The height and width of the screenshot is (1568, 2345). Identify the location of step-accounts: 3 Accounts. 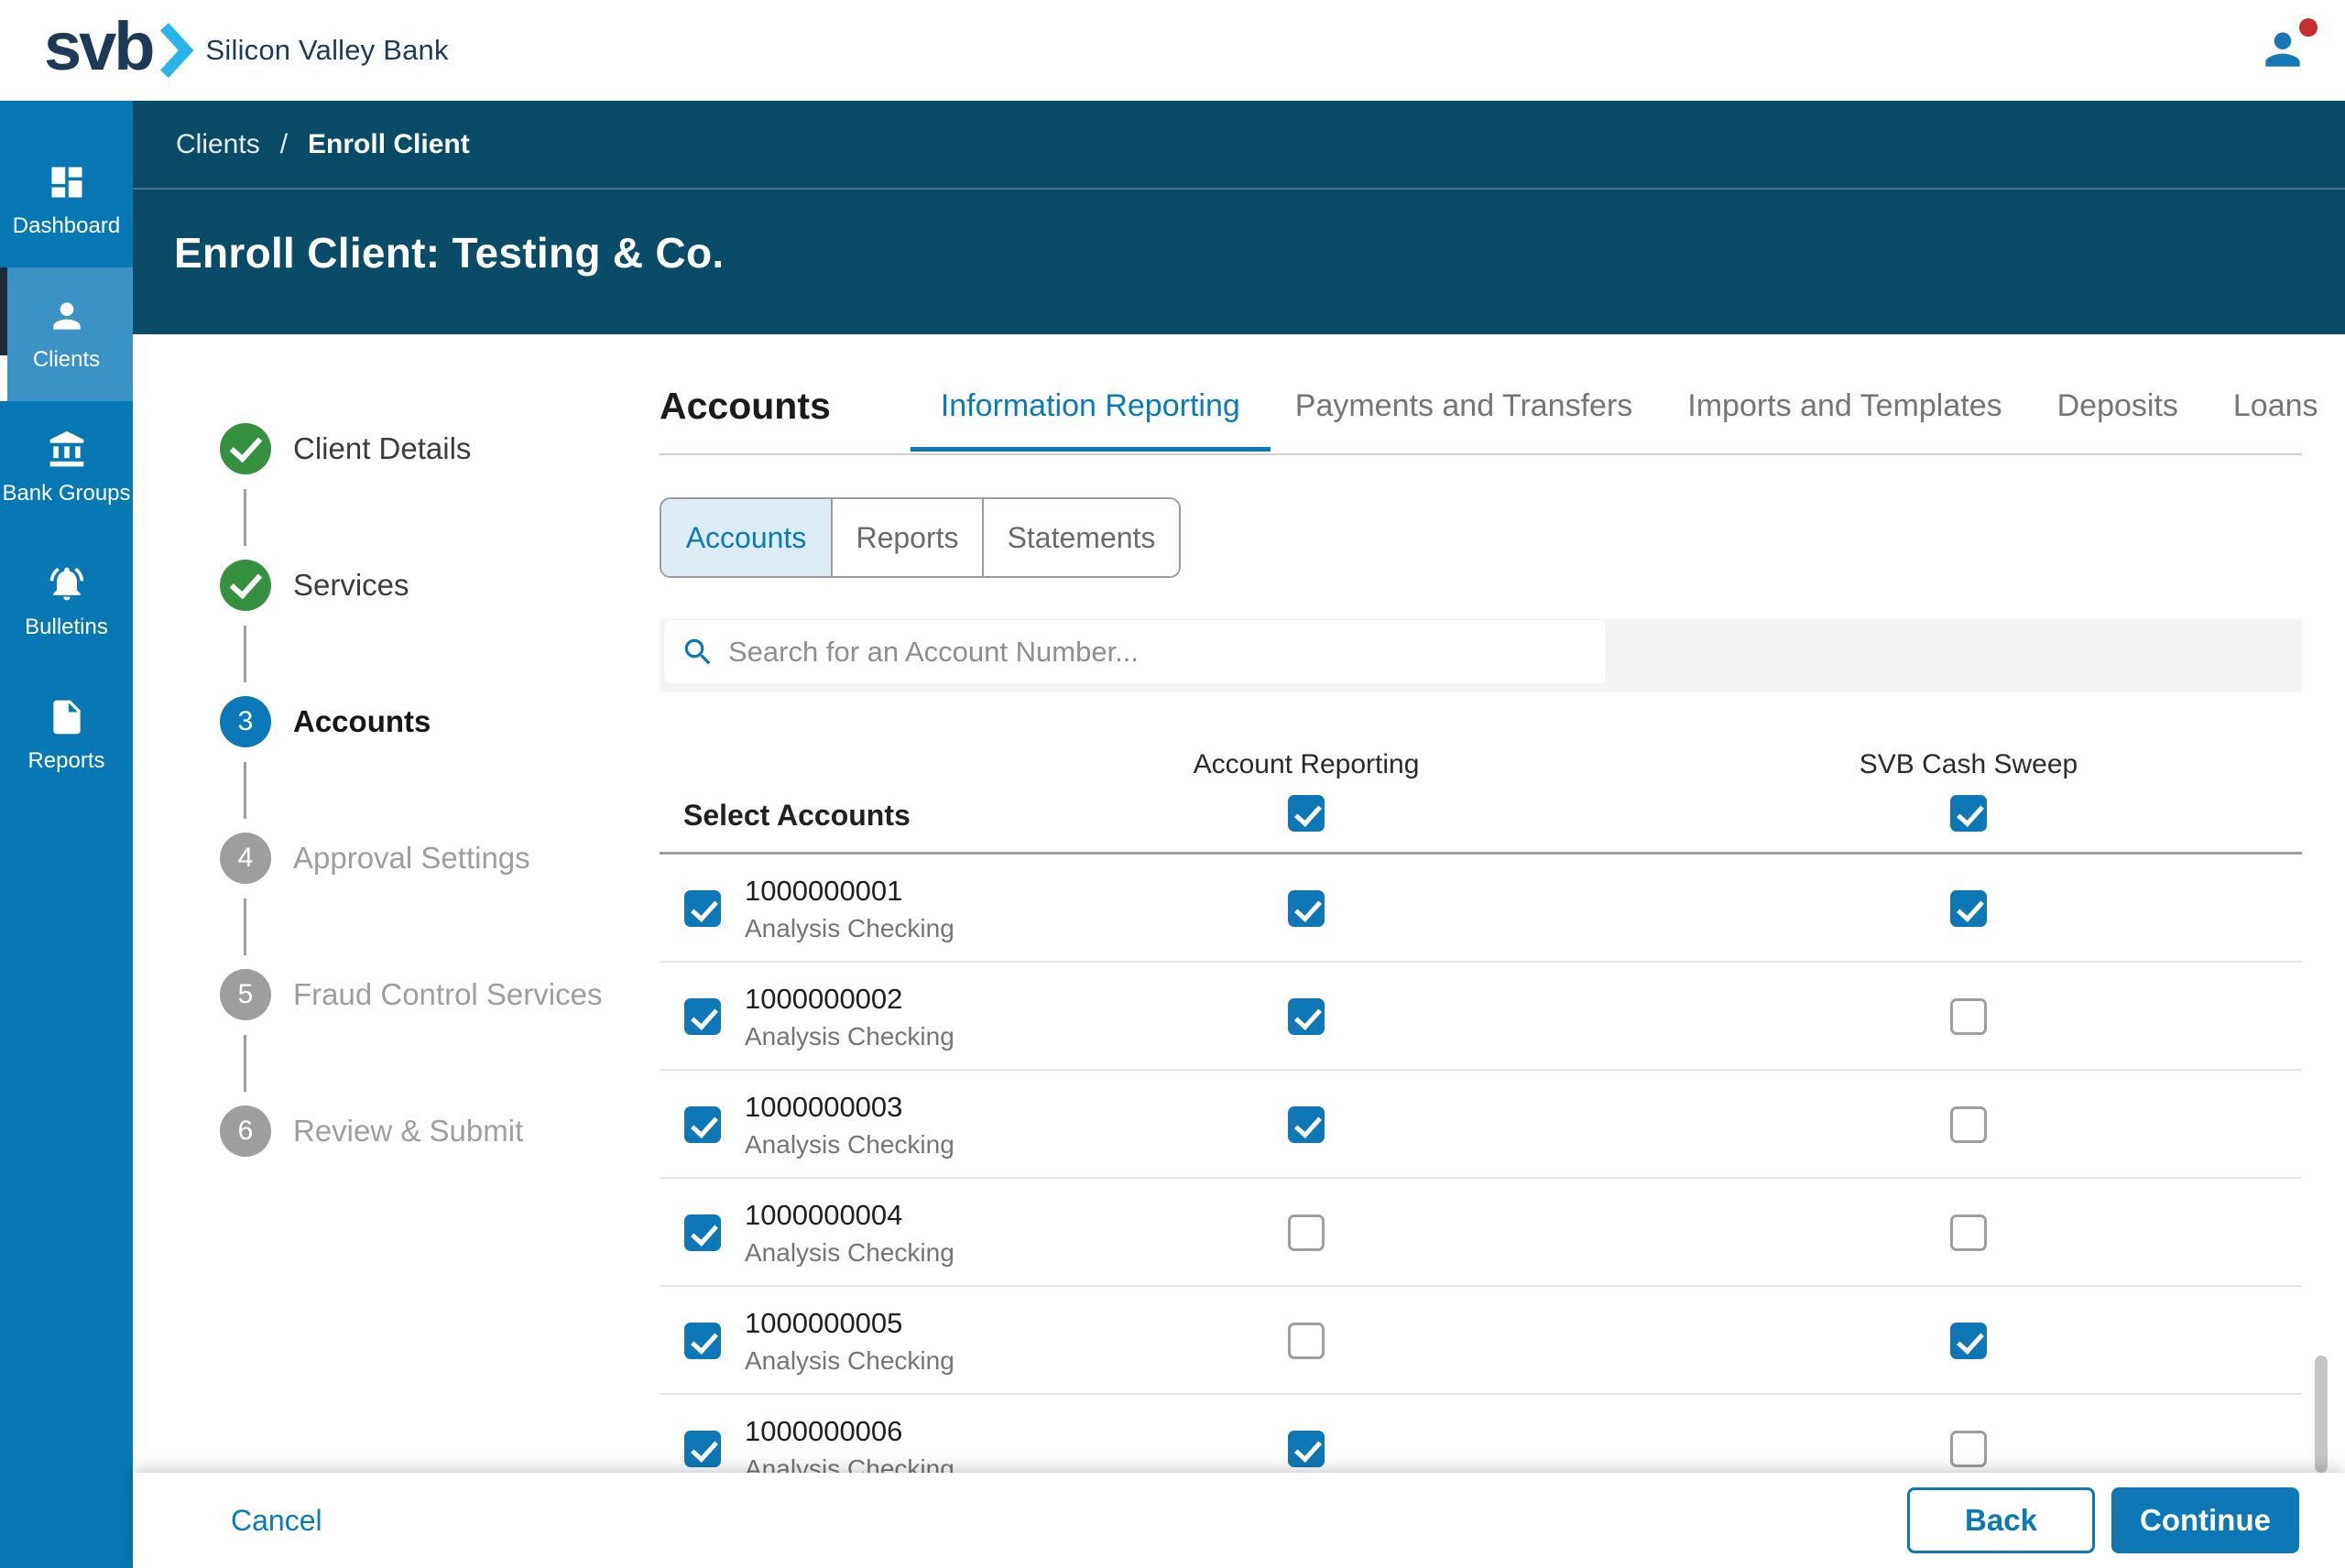
(435, 764).